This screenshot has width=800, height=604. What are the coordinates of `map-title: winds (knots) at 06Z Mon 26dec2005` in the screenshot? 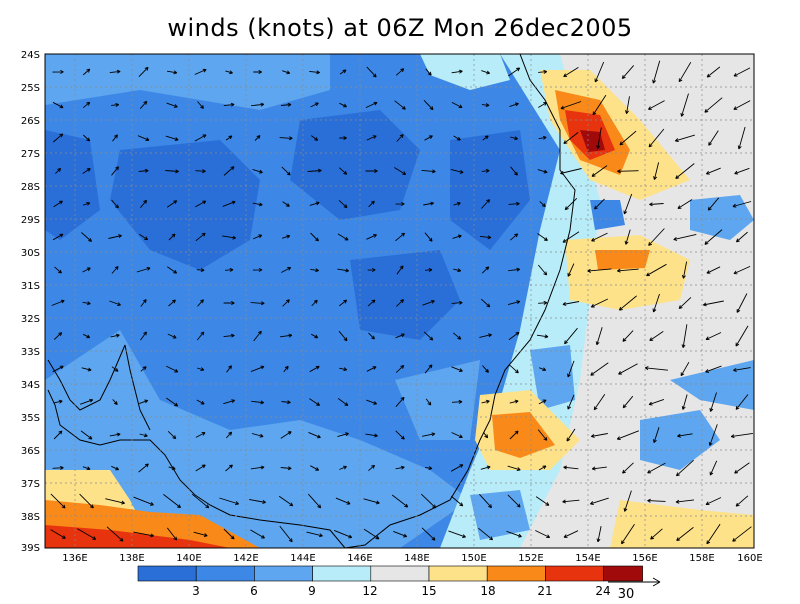 It's located at (400, 28).